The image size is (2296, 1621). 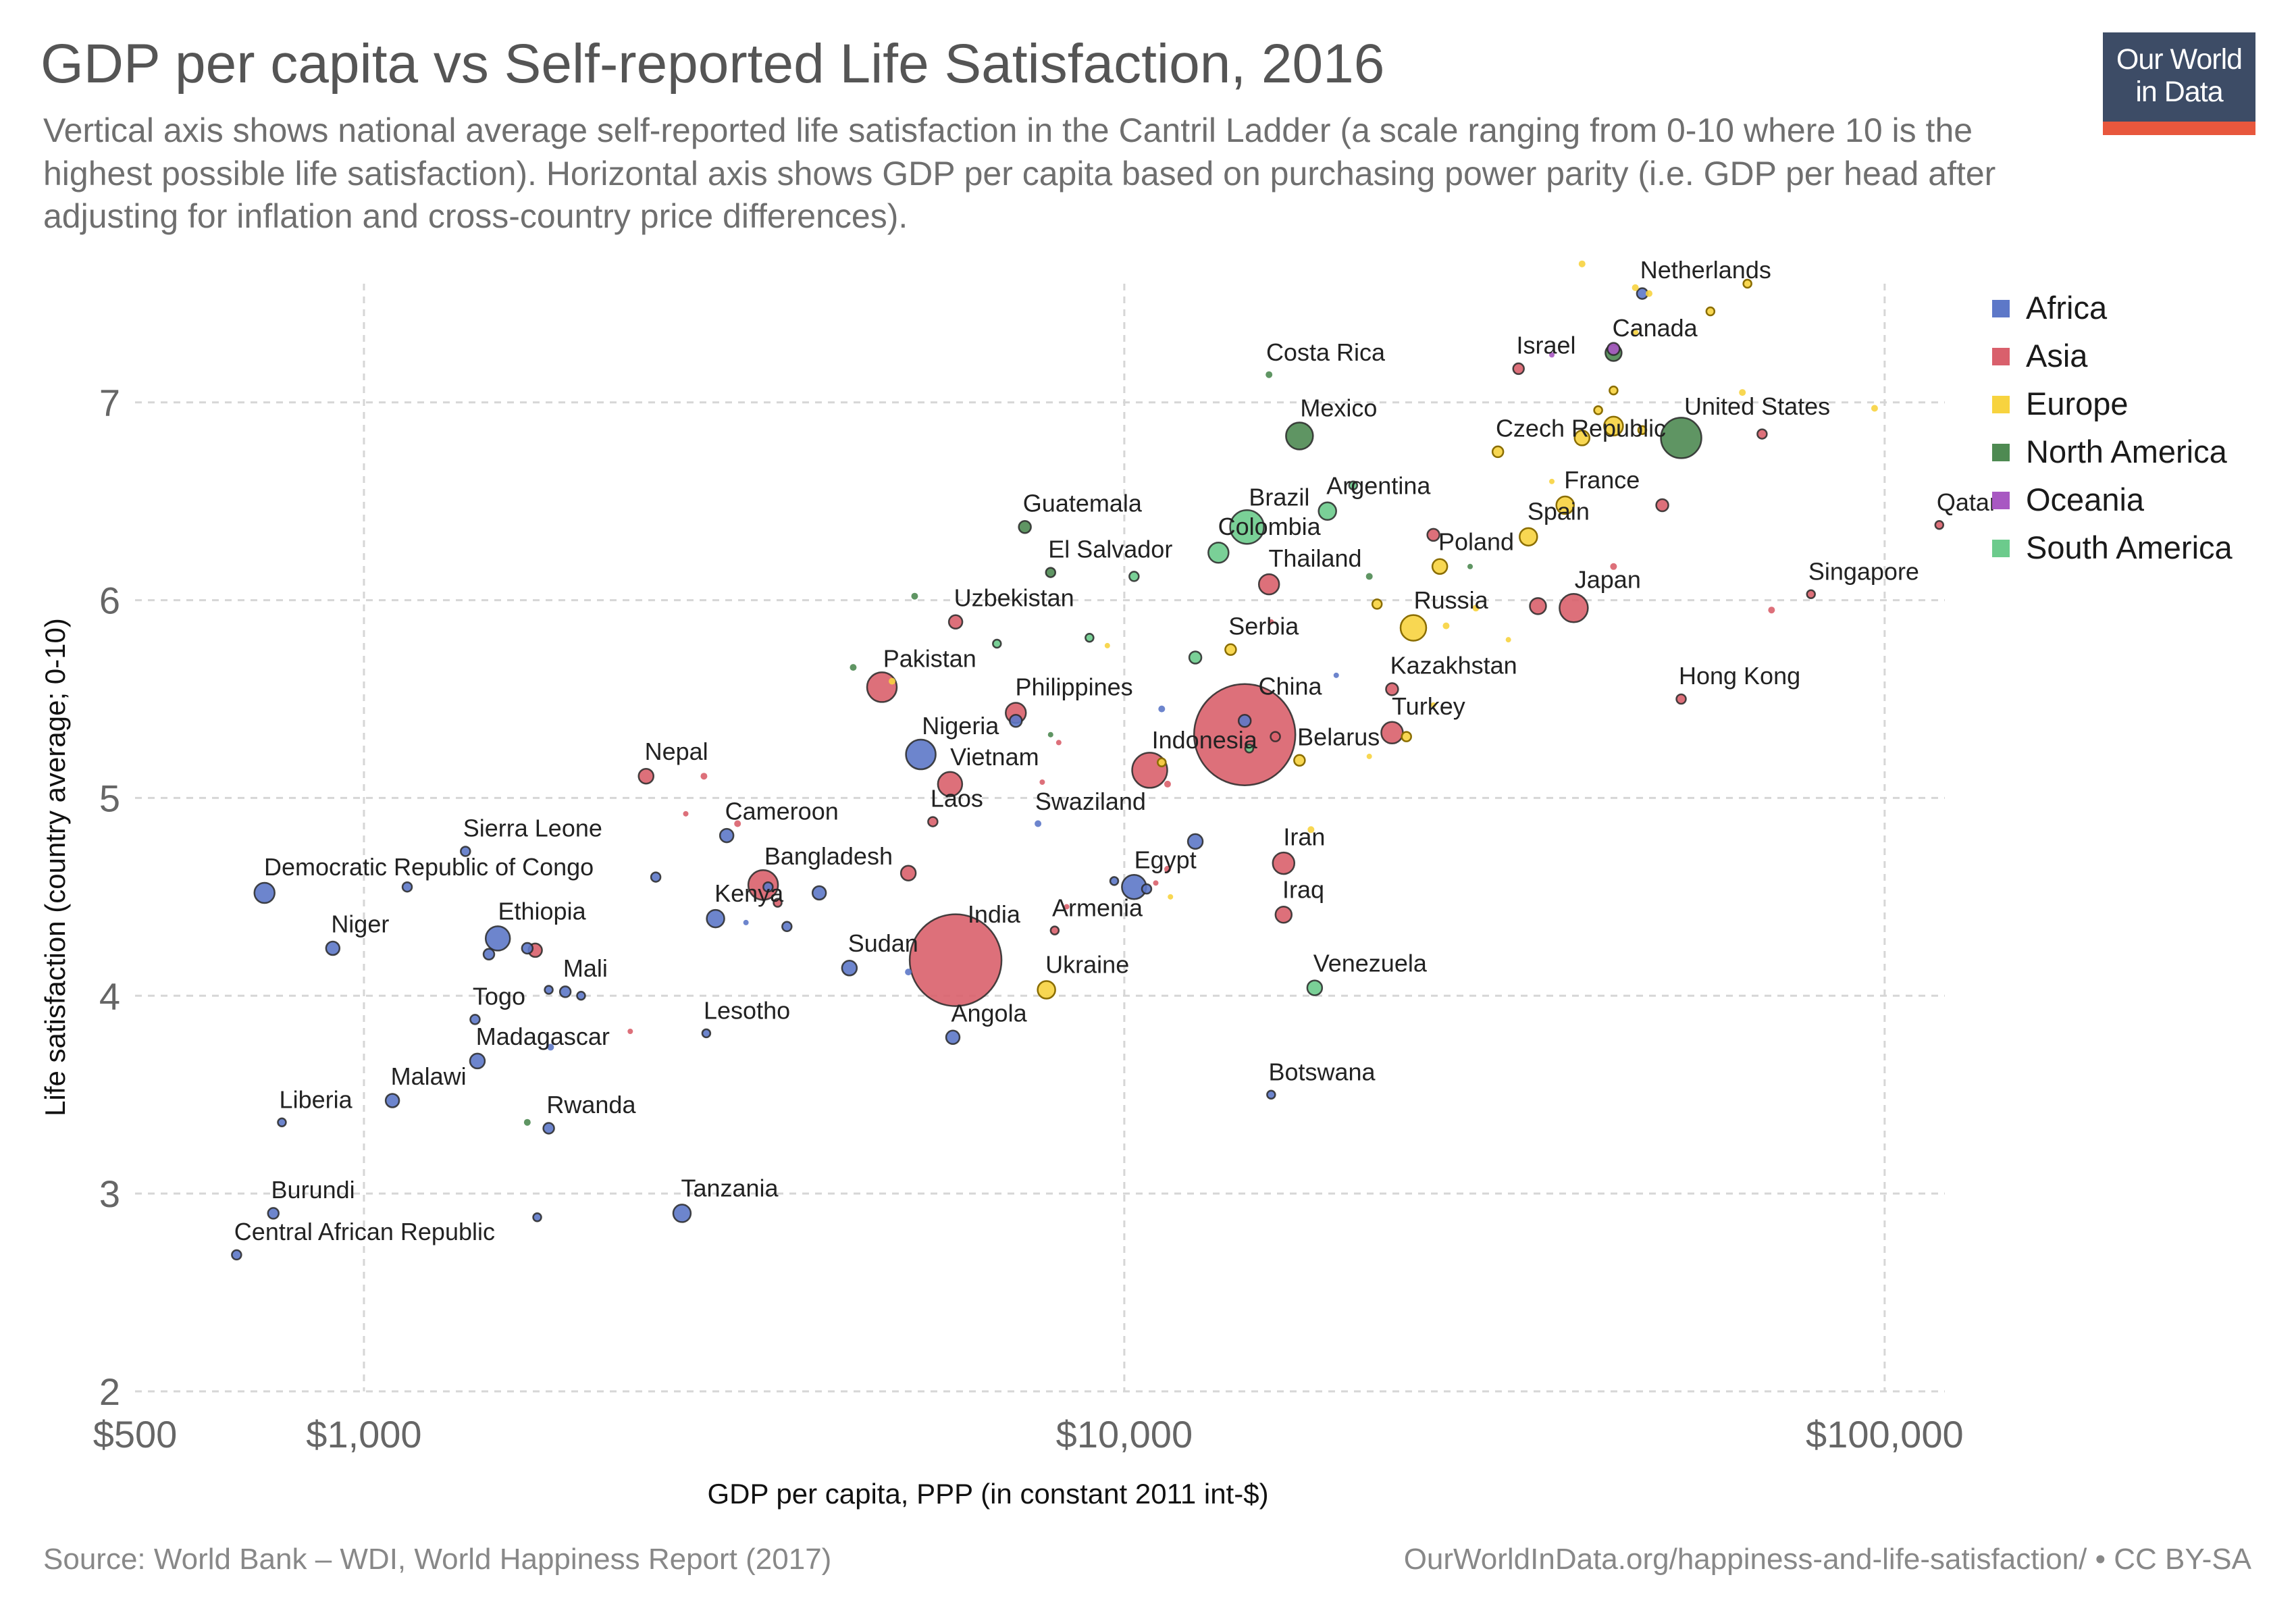 I want to click on point-swaziland, so click(x=1038, y=823).